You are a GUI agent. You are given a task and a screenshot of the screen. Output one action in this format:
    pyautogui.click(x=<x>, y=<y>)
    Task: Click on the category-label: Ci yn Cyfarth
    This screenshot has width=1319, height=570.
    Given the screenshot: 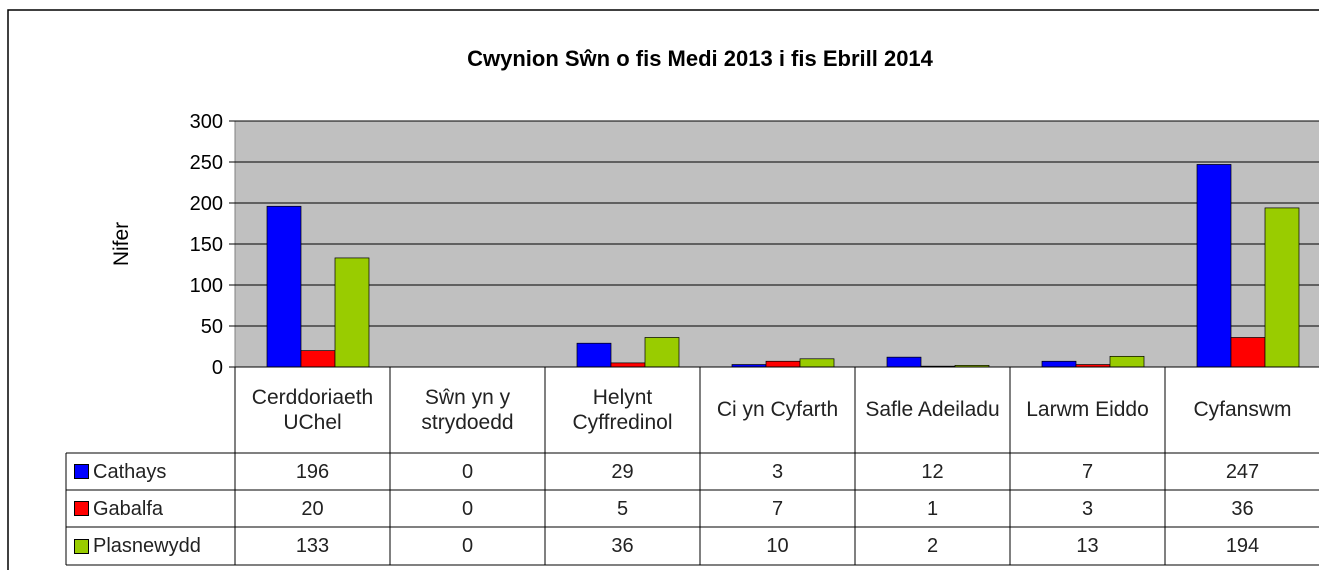 What is the action you would take?
    pyautogui.click(x=777, y=410)
    